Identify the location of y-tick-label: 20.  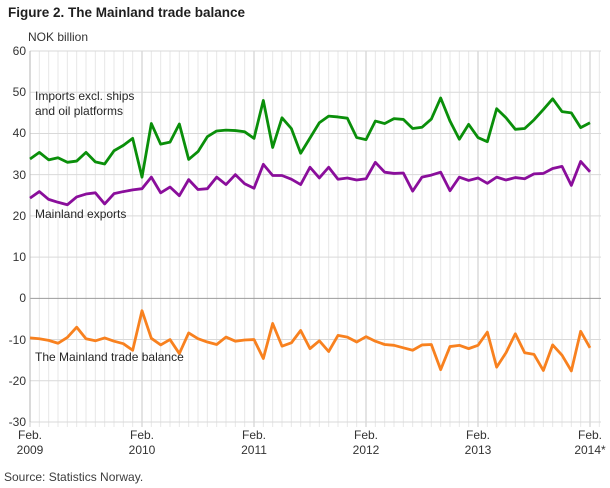
(19, 215).